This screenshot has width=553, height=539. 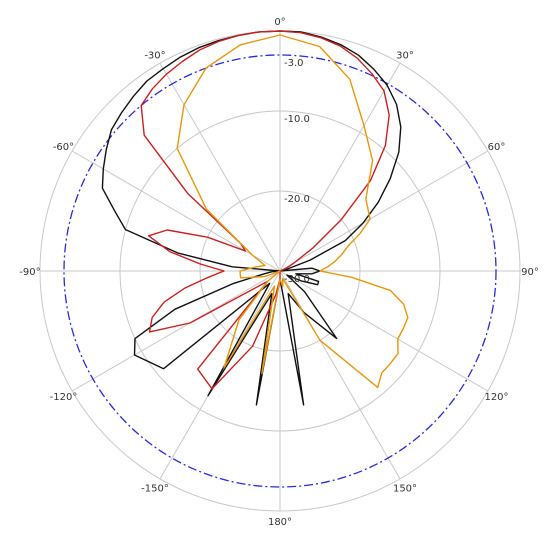 I want to click on angle-tick-label: 60°, so click(x=497, y=147).